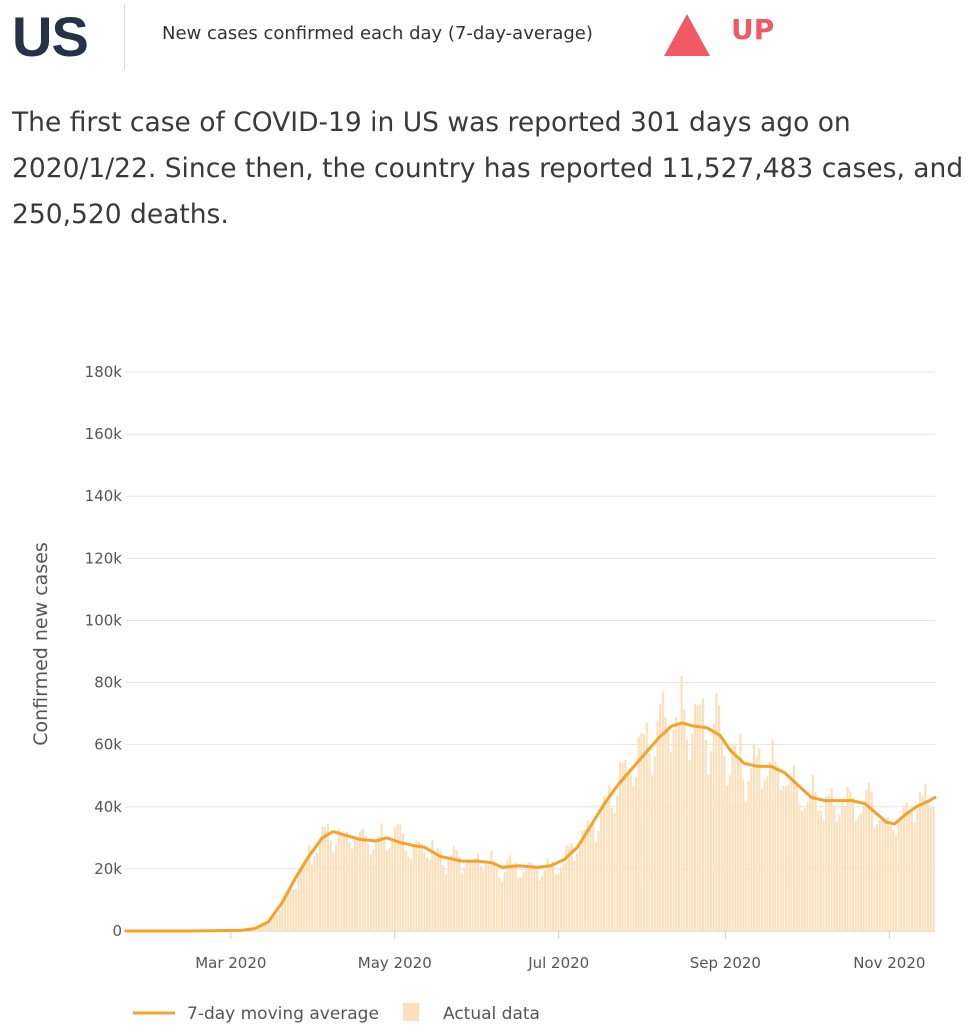 The image size is (978, 1033). Describe the element at coordinates (283, 1014) in the screenshot. I see `legend-label-moving-average: 7-day moving average` at that location.